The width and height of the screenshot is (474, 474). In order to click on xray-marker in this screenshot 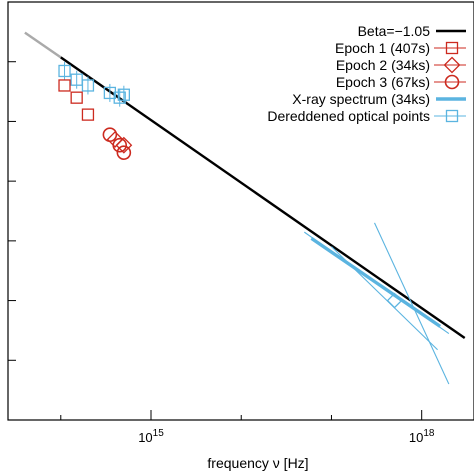, I will do `click(394, 300)`.